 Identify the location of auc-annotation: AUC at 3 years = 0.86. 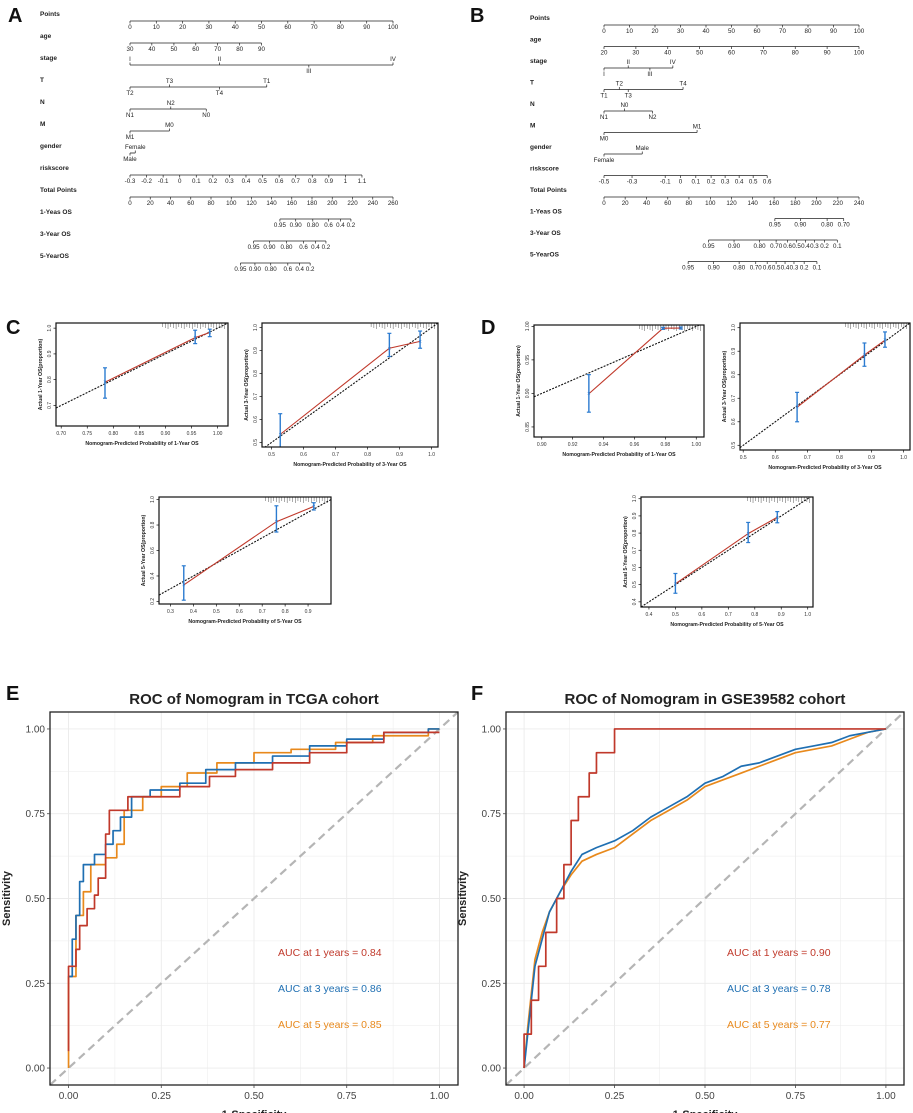
(330, 989).